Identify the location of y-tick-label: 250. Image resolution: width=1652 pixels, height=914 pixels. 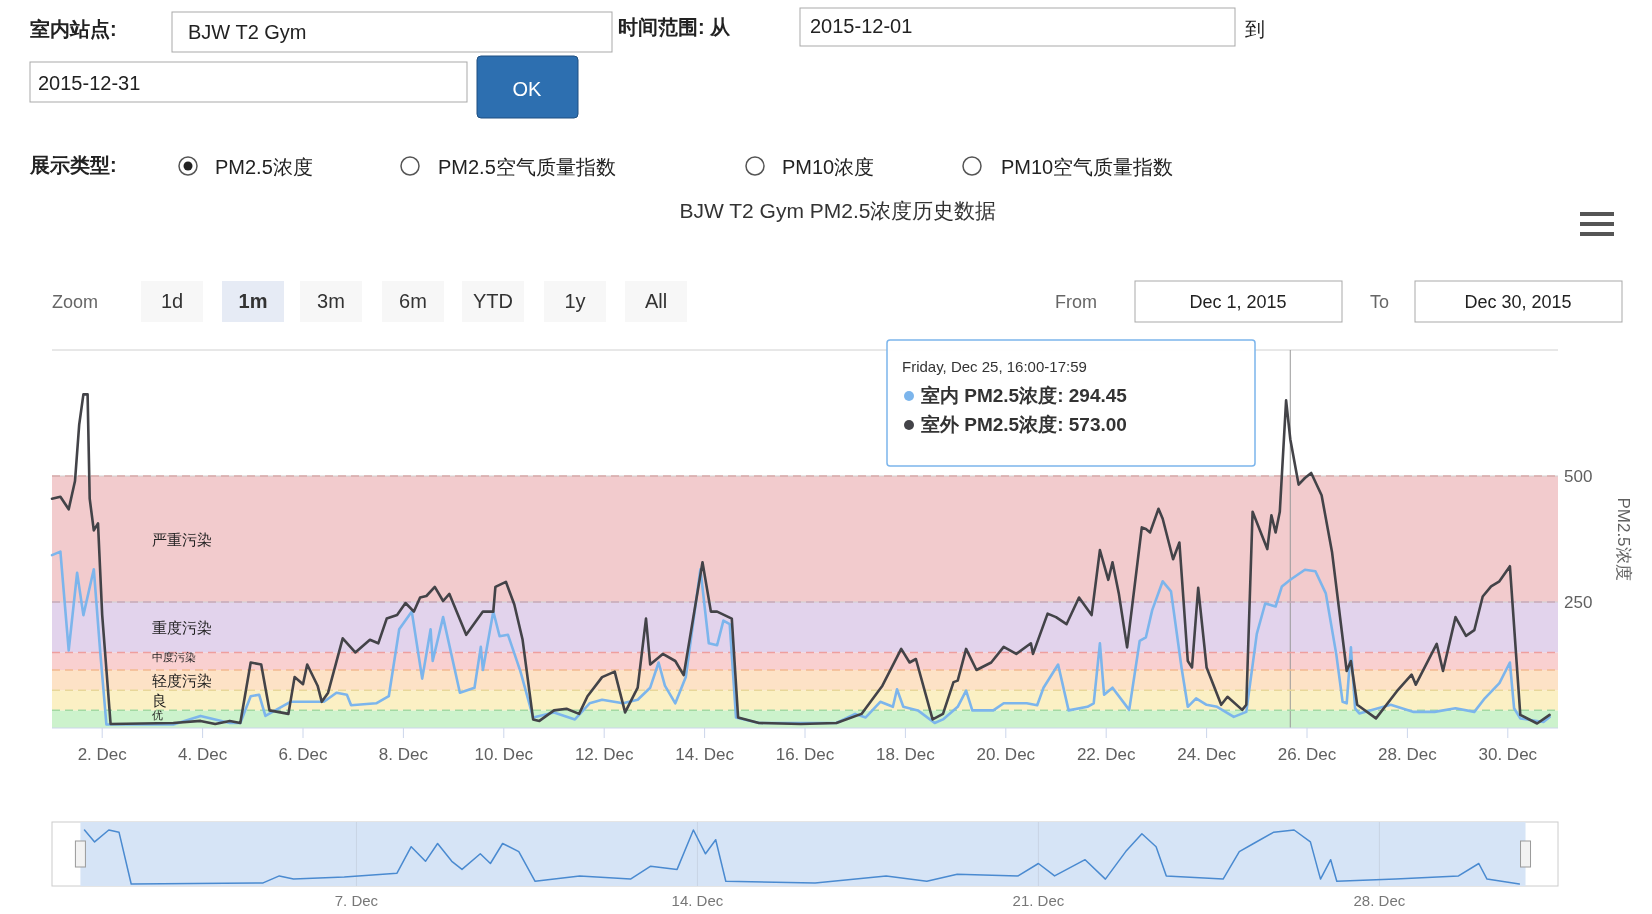
(1578, 602).